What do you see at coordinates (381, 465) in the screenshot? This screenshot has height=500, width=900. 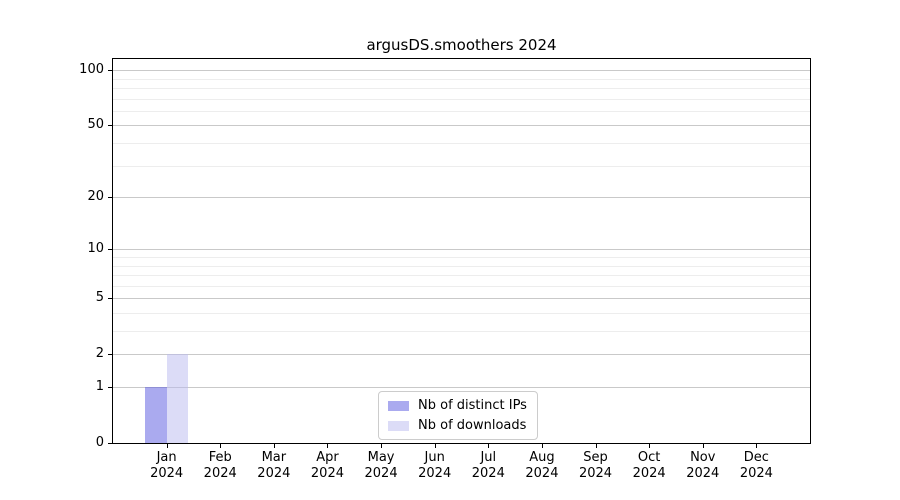 I see `x-tick-label-may: May 2024` at bounding box center [381, 465].